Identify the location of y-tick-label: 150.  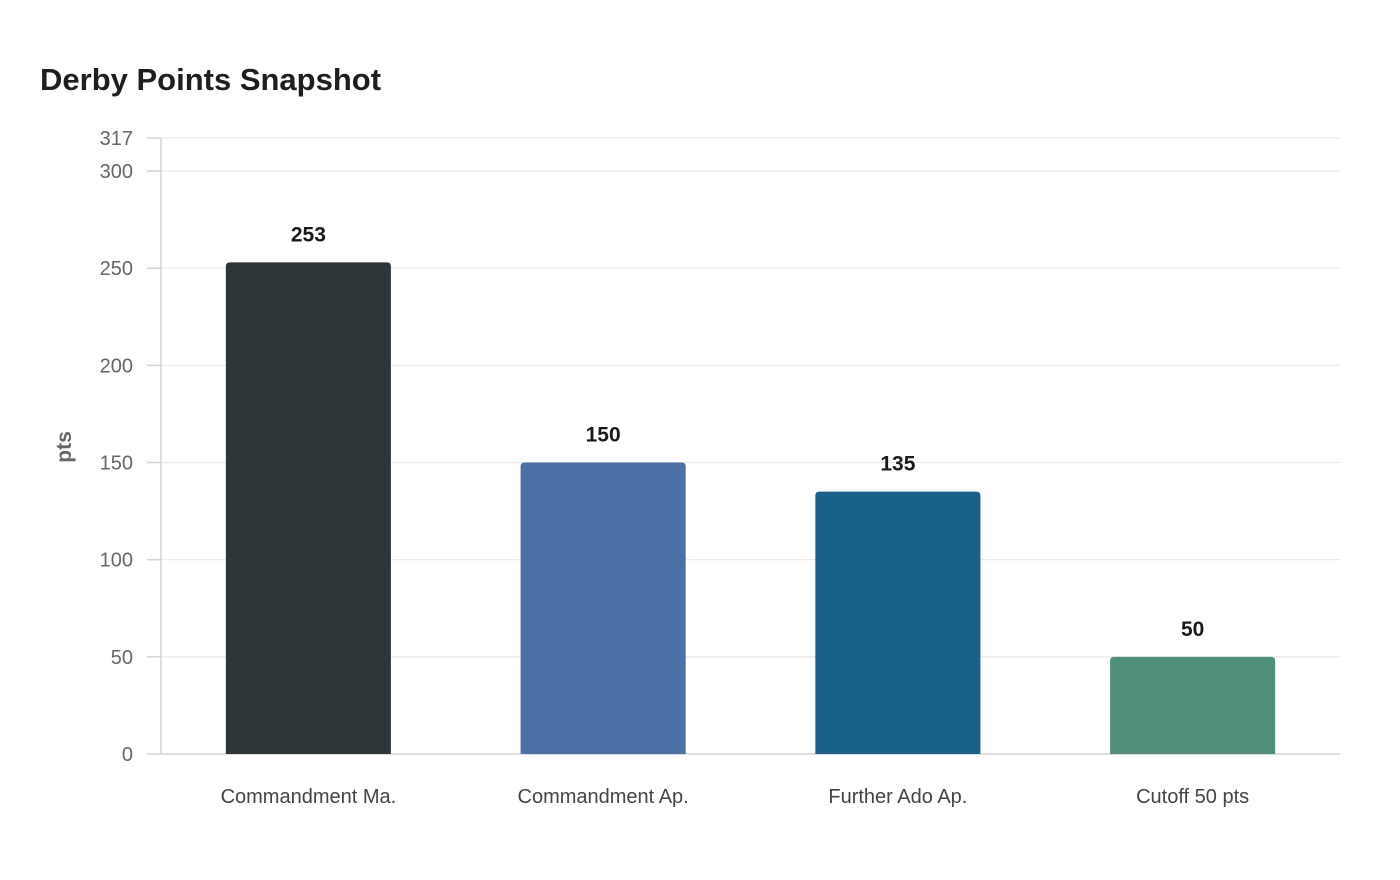
(116, 464).